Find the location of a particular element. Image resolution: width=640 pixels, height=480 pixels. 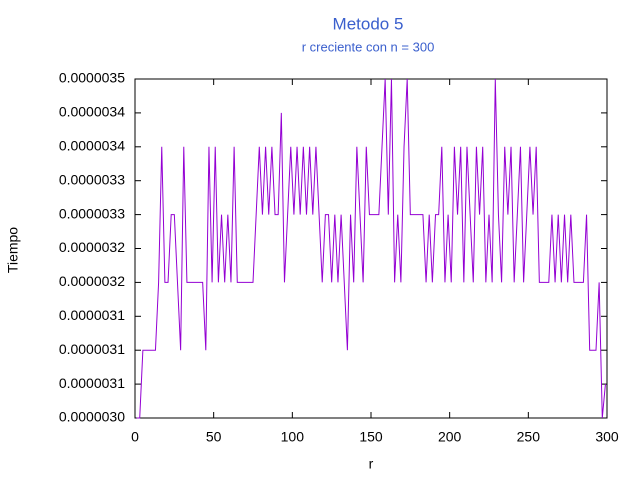

x-tick-label: 100 is located at coordinates (293, 437).